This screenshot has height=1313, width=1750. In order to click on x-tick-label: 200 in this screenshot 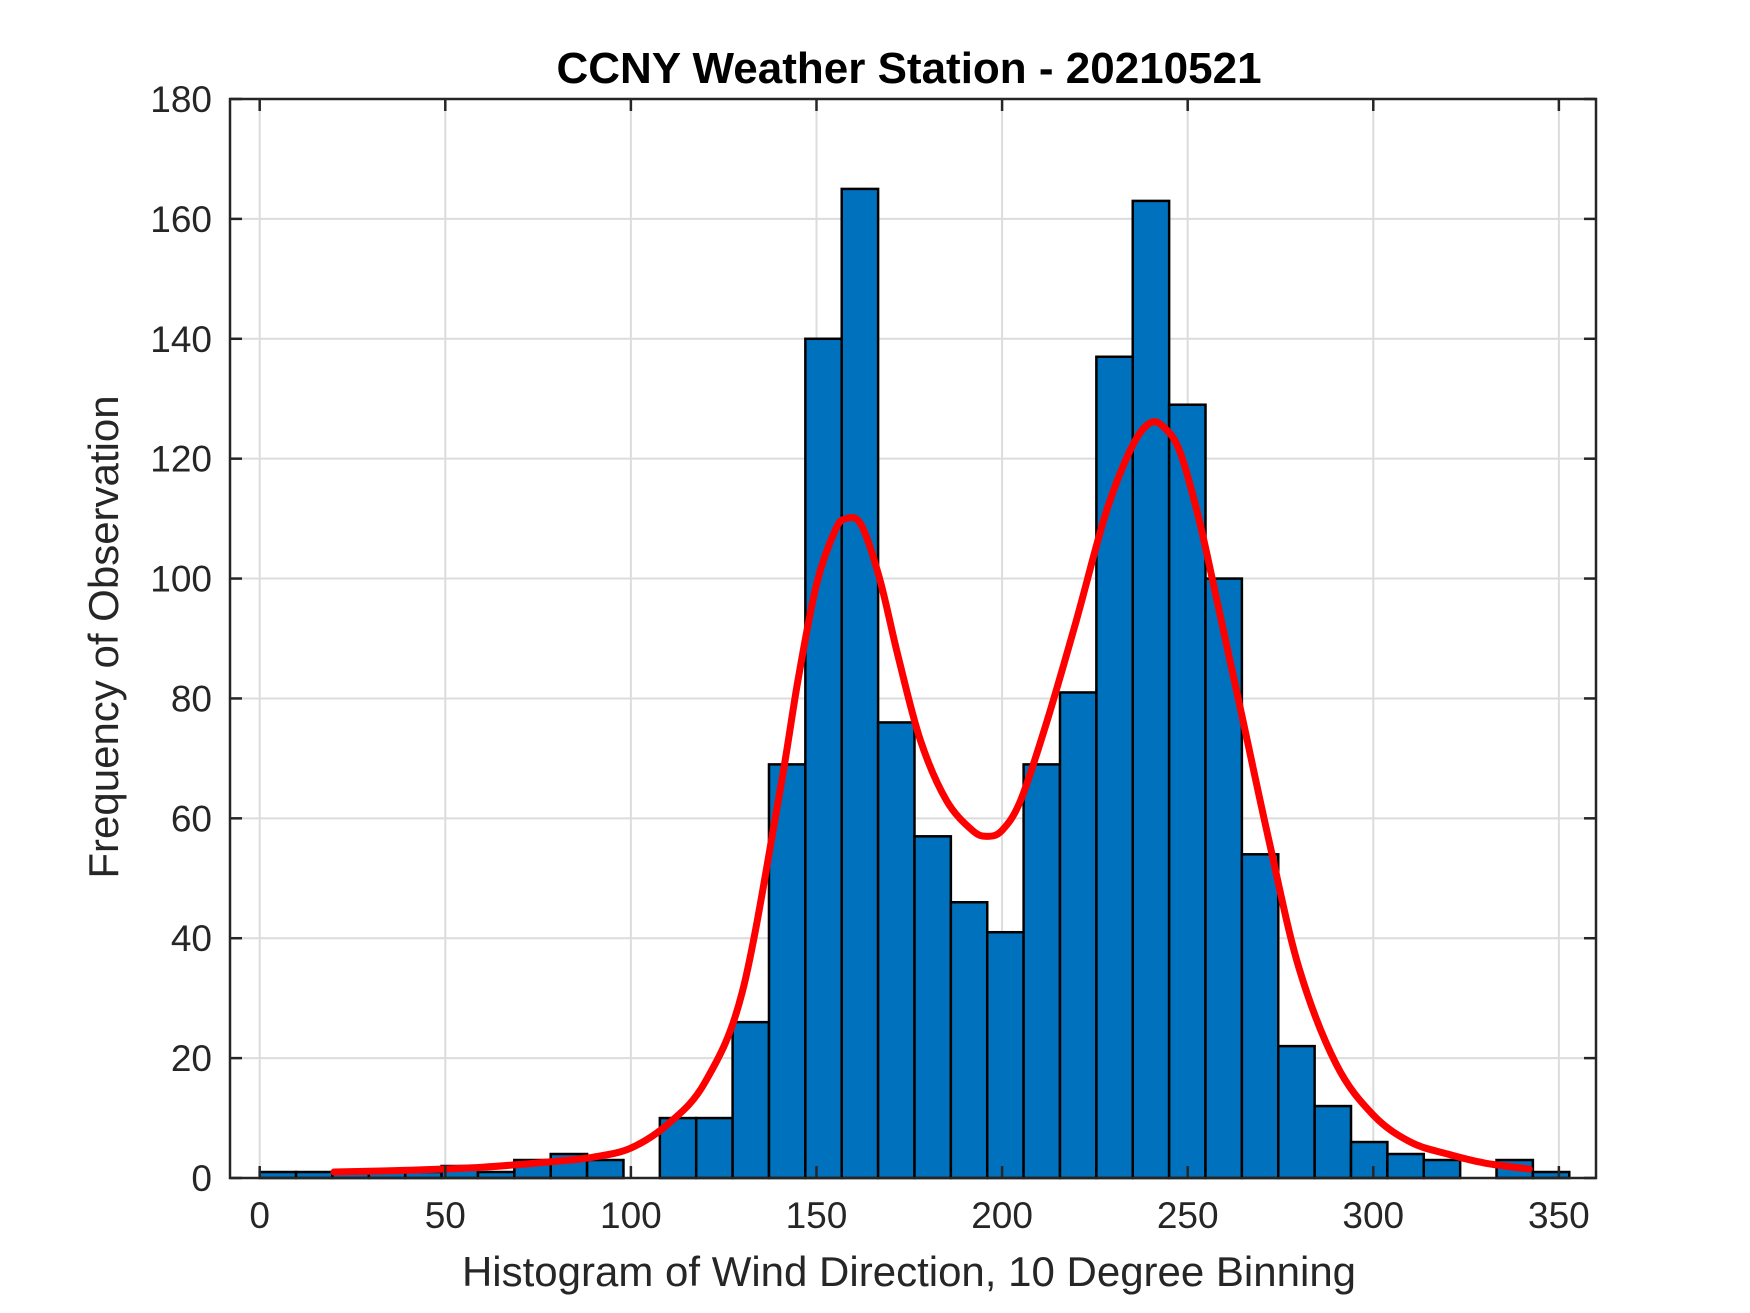, I will do `click(1002, 1215)`.